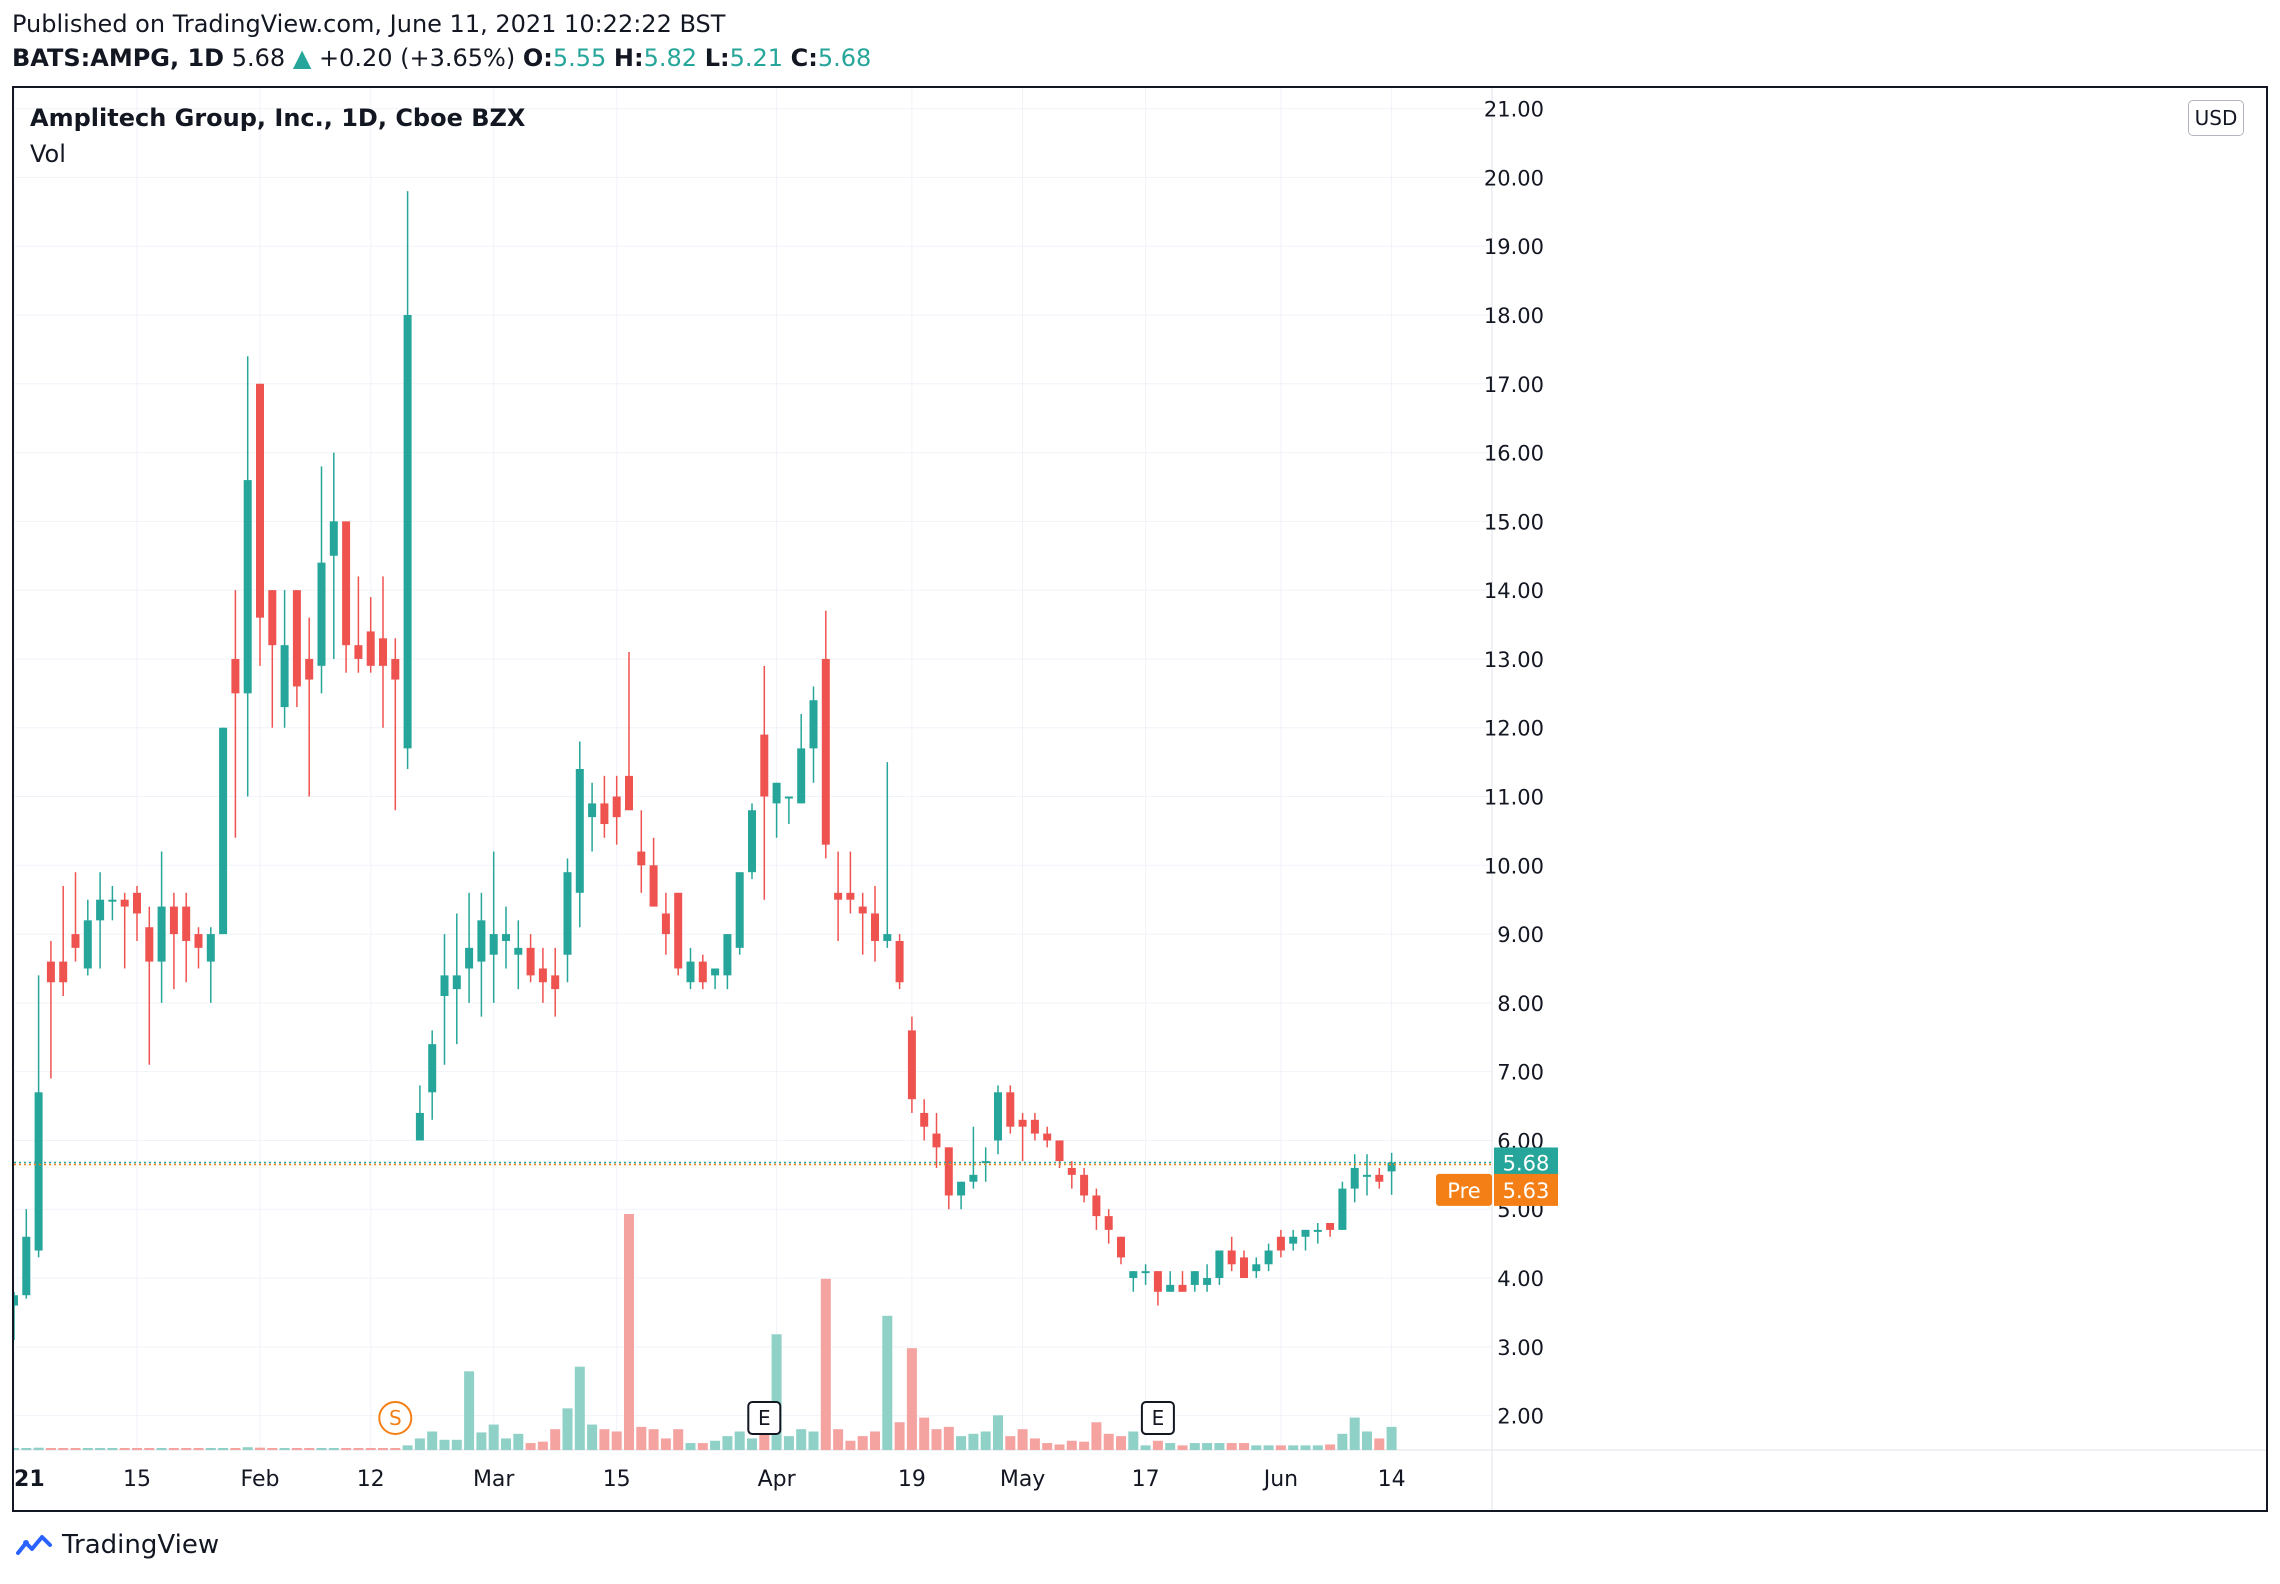 This screenshot has width=2280, height=1584. I want to click on split-marker, so click(395, 1418).